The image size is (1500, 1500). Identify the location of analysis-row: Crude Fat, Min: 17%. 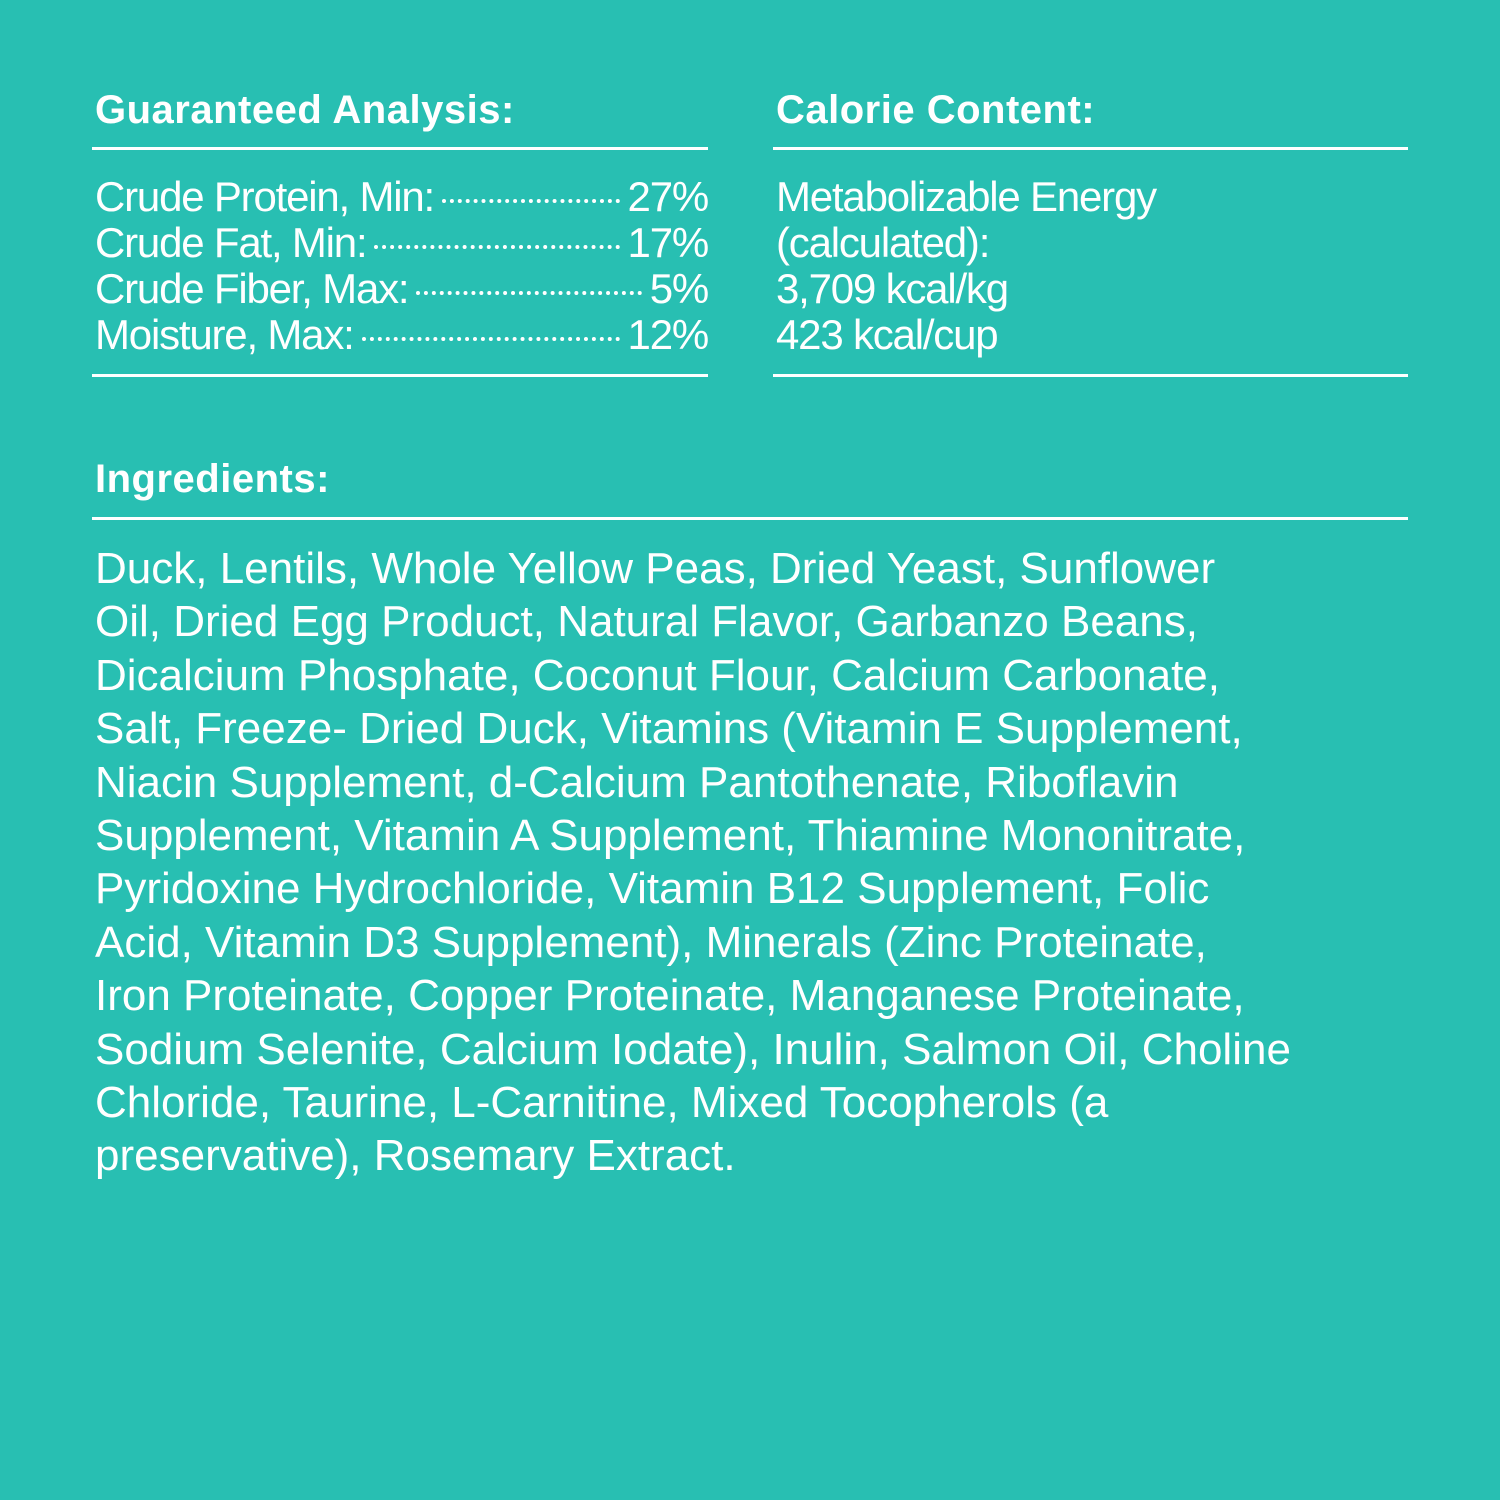
(401, 242).